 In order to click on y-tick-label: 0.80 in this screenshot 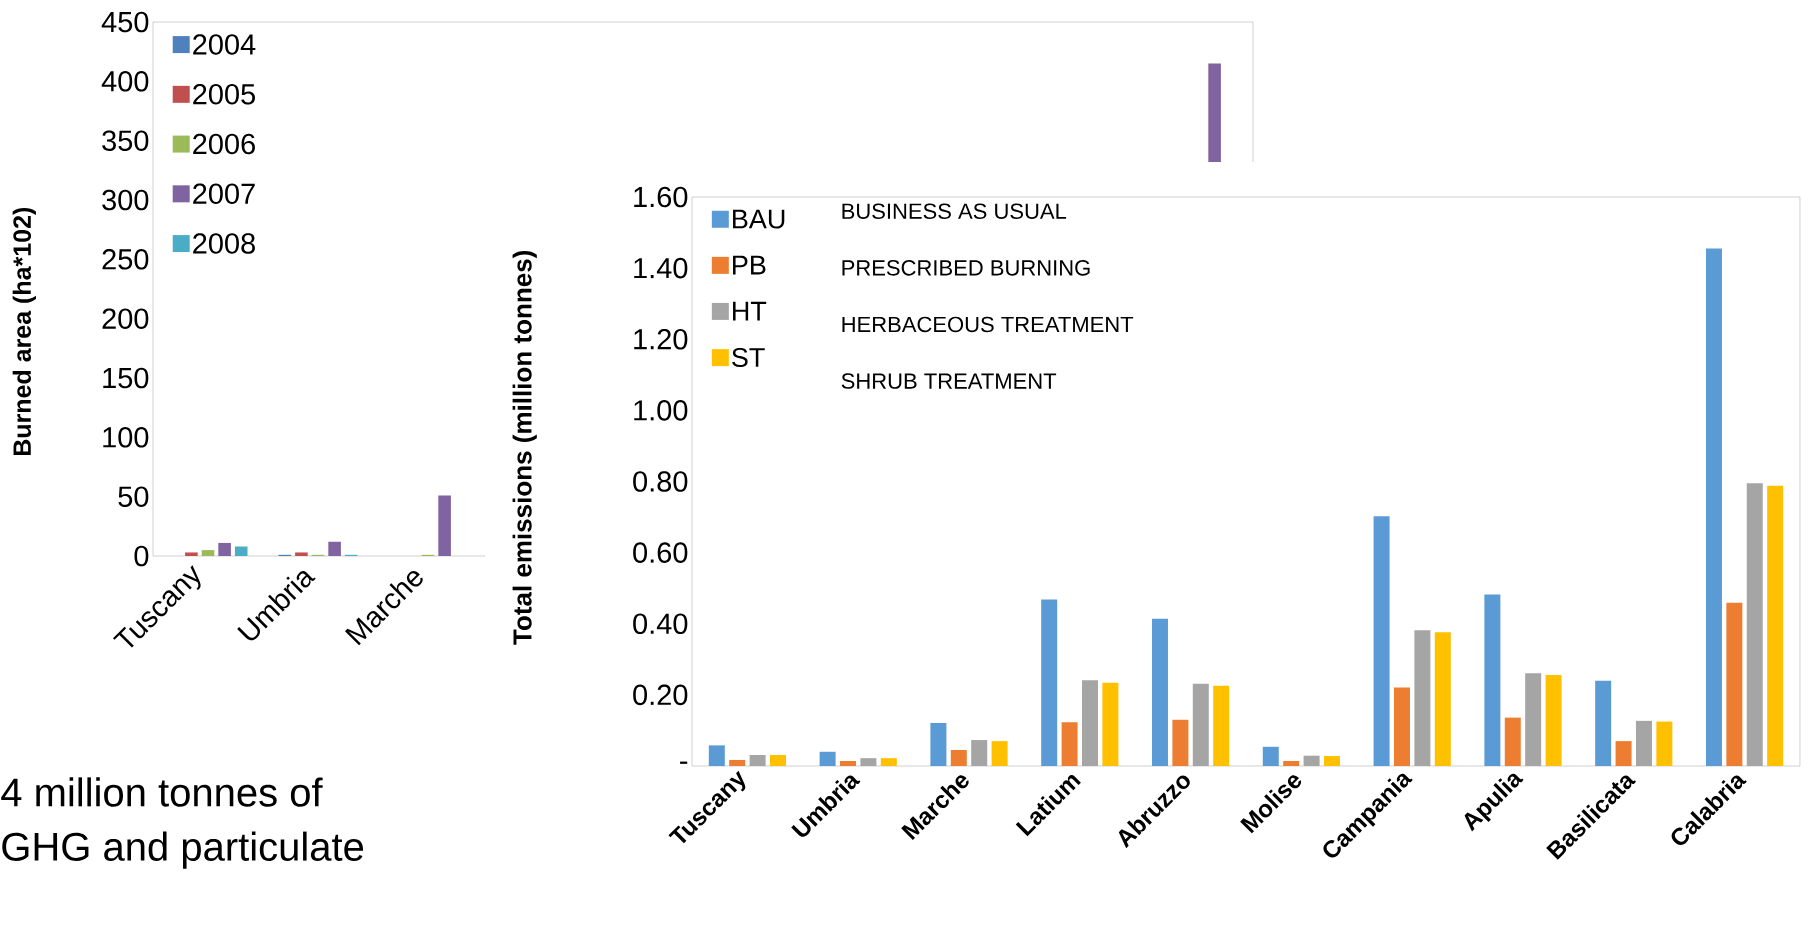, I will do `click(660, 481)`.